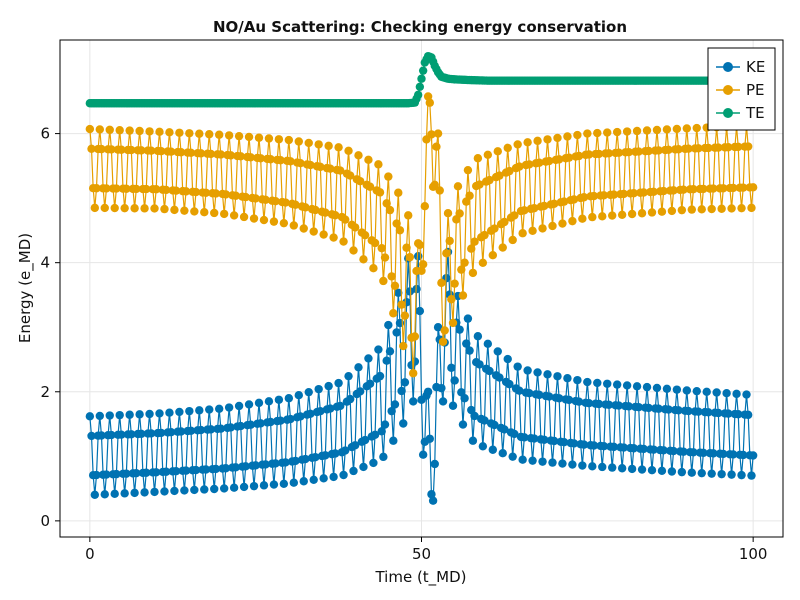 The width and height of the screenshot is (800, 600). What do you see at coordinates (728, 113) in the screenshot?
I see `legend-marker-te` at bounding box center [728, 113].